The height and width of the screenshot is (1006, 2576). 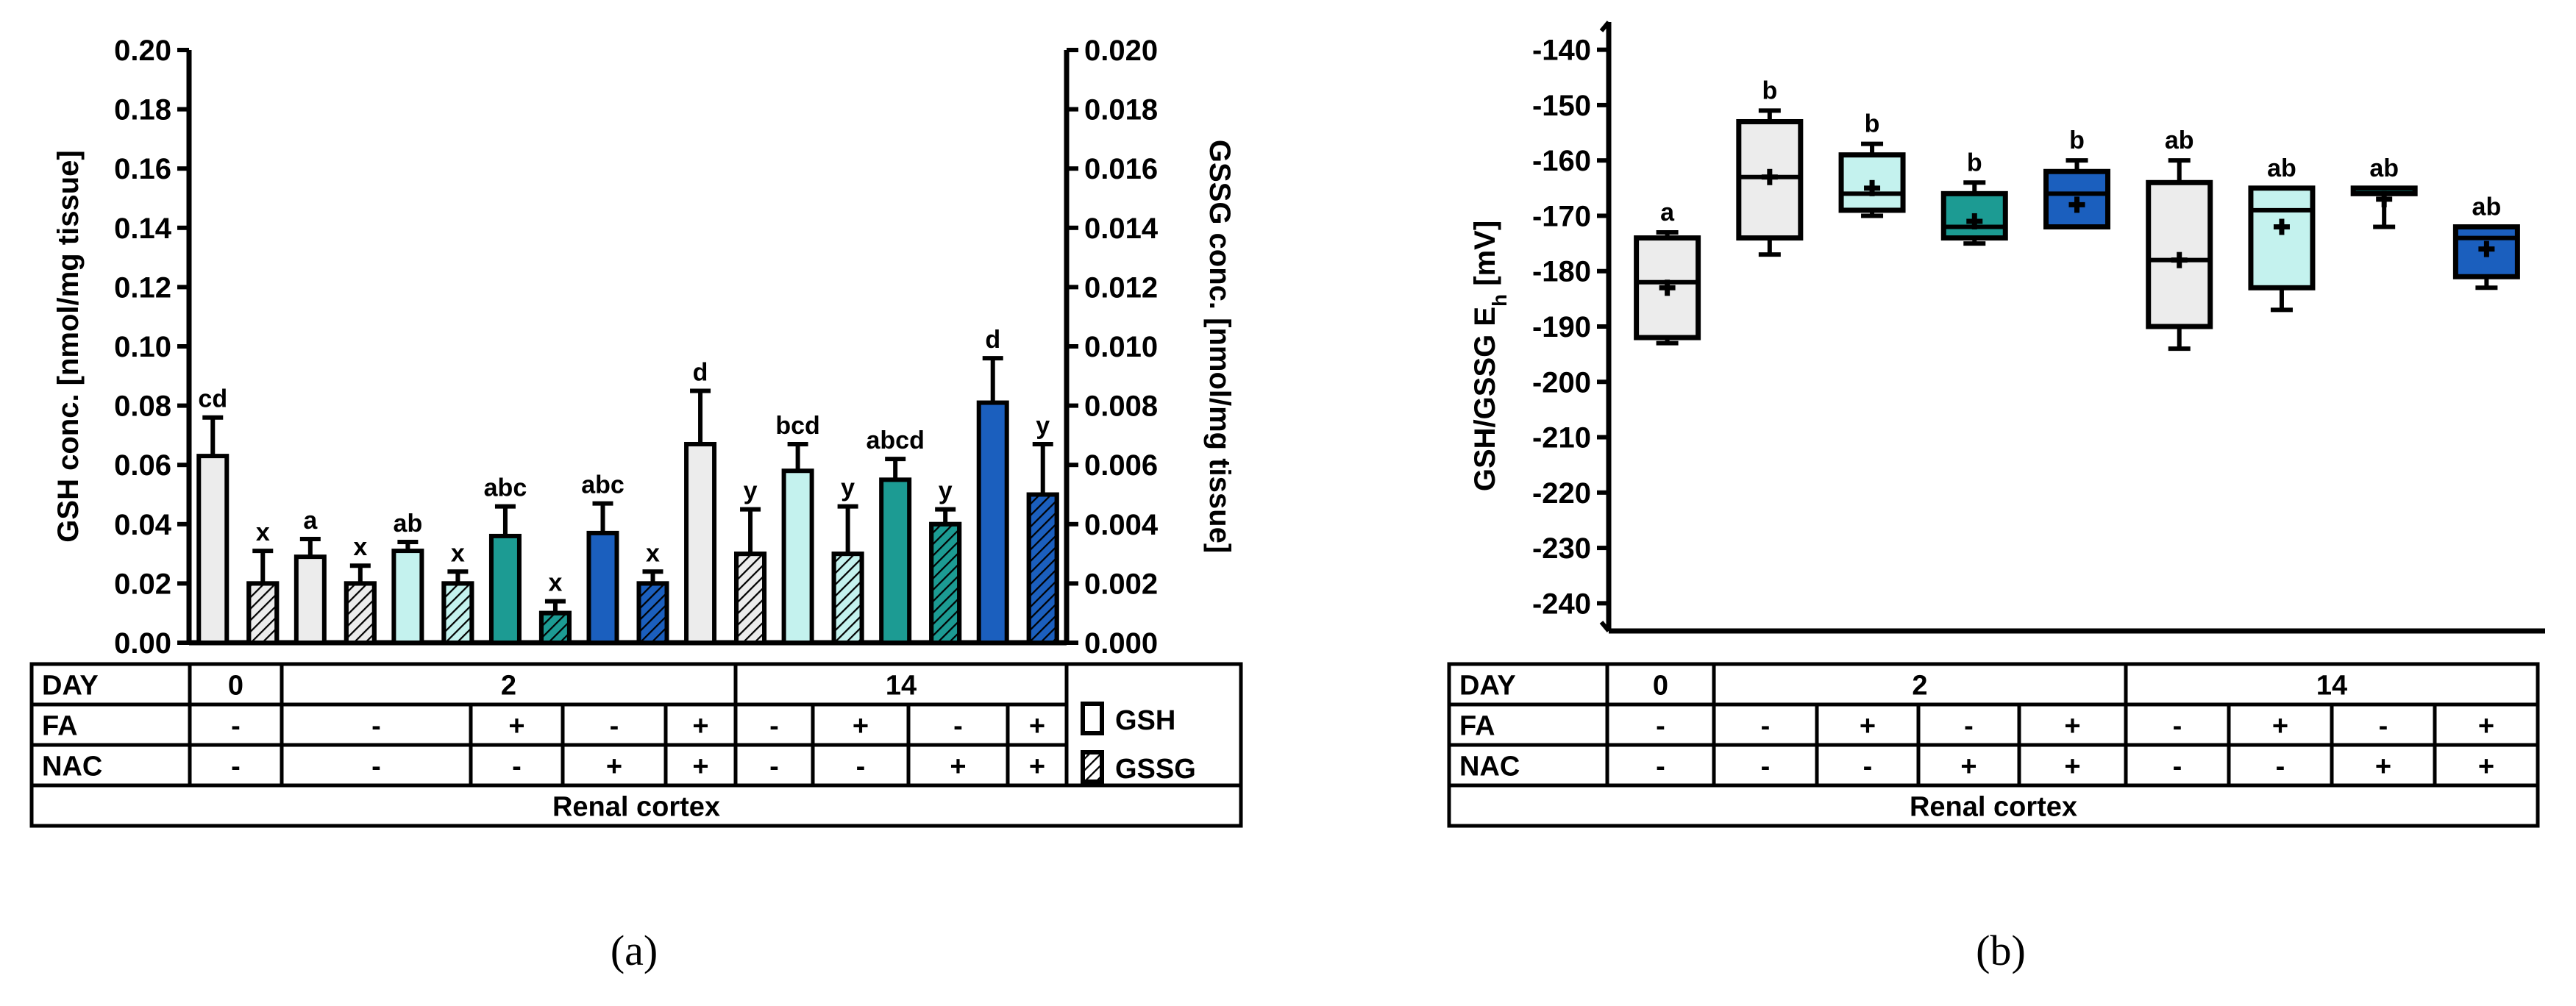 What do you see at coordinates (1490, 356) in the screenshot?
I see `y-axis-label: GSH/GSSG Eh [mV]` at bounding box center [1490, 356].